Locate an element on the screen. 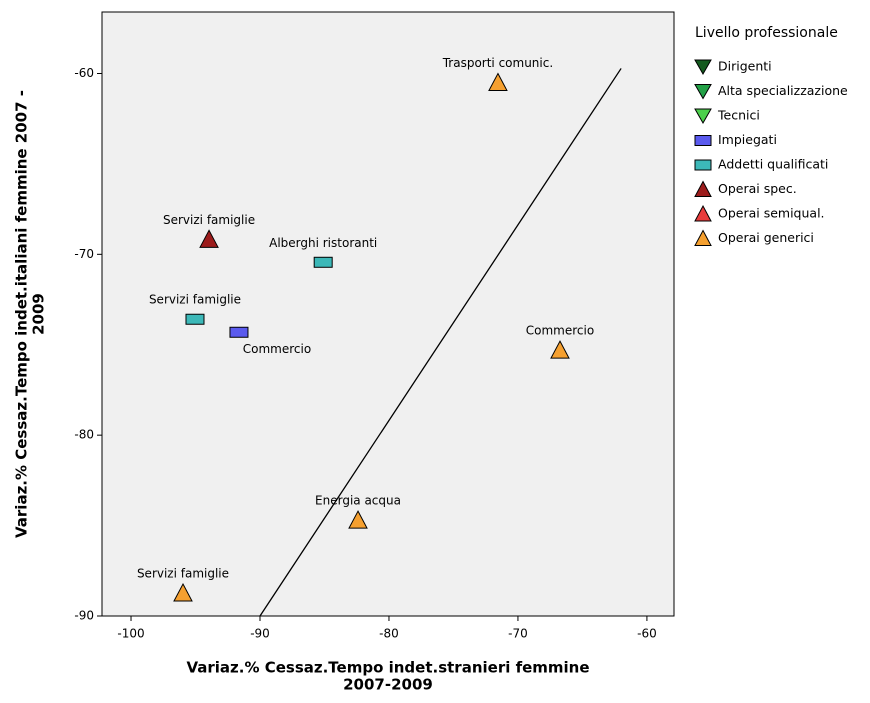 The image size is (870, 703). point-label: Alberghi ristoranti is located at coordinates (323, 243).